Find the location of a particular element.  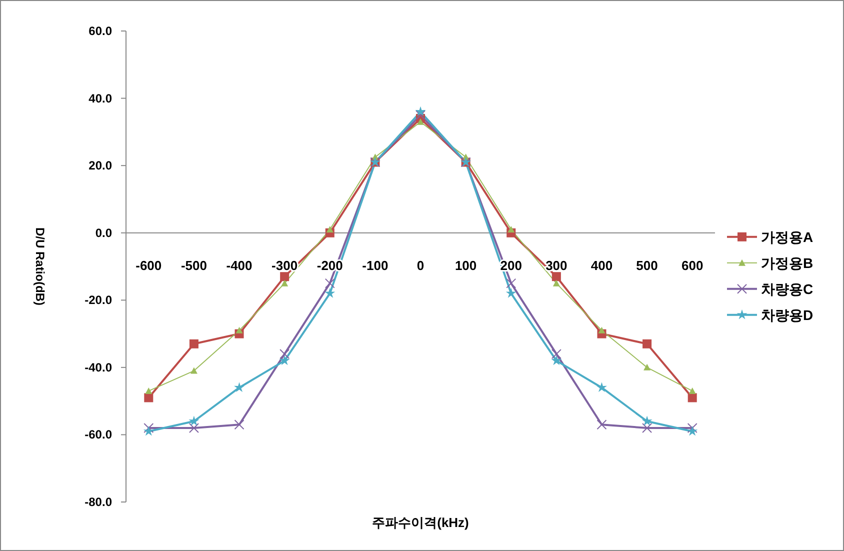

x-tick-label: 100 is located at coordinates (465, 265).